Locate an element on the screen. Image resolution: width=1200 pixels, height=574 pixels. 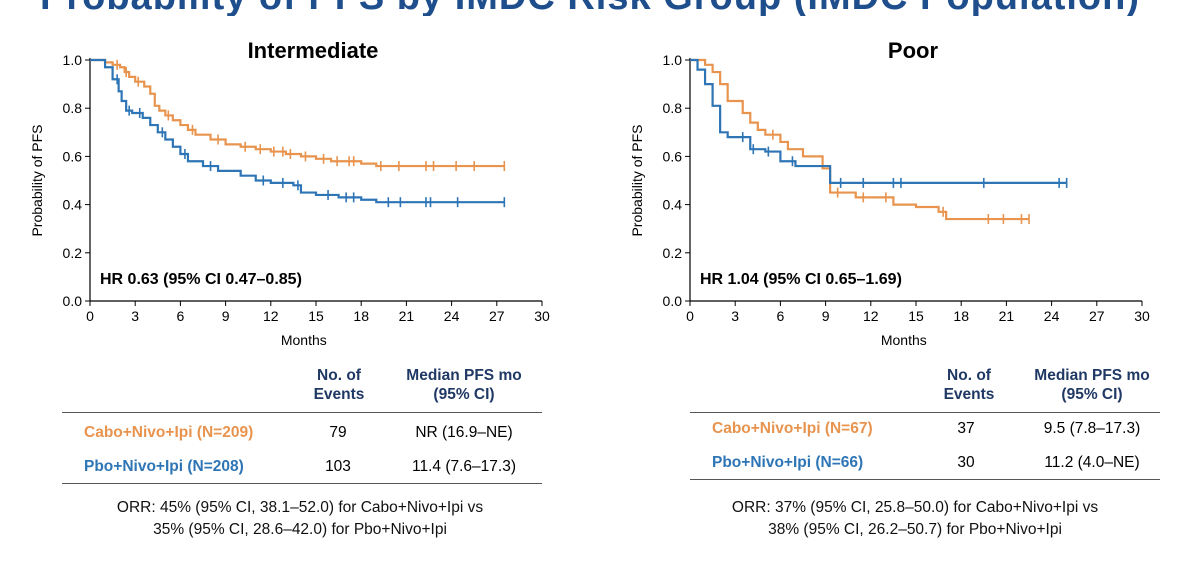
events-pbo: 30 is located at coordinates (966, 462).